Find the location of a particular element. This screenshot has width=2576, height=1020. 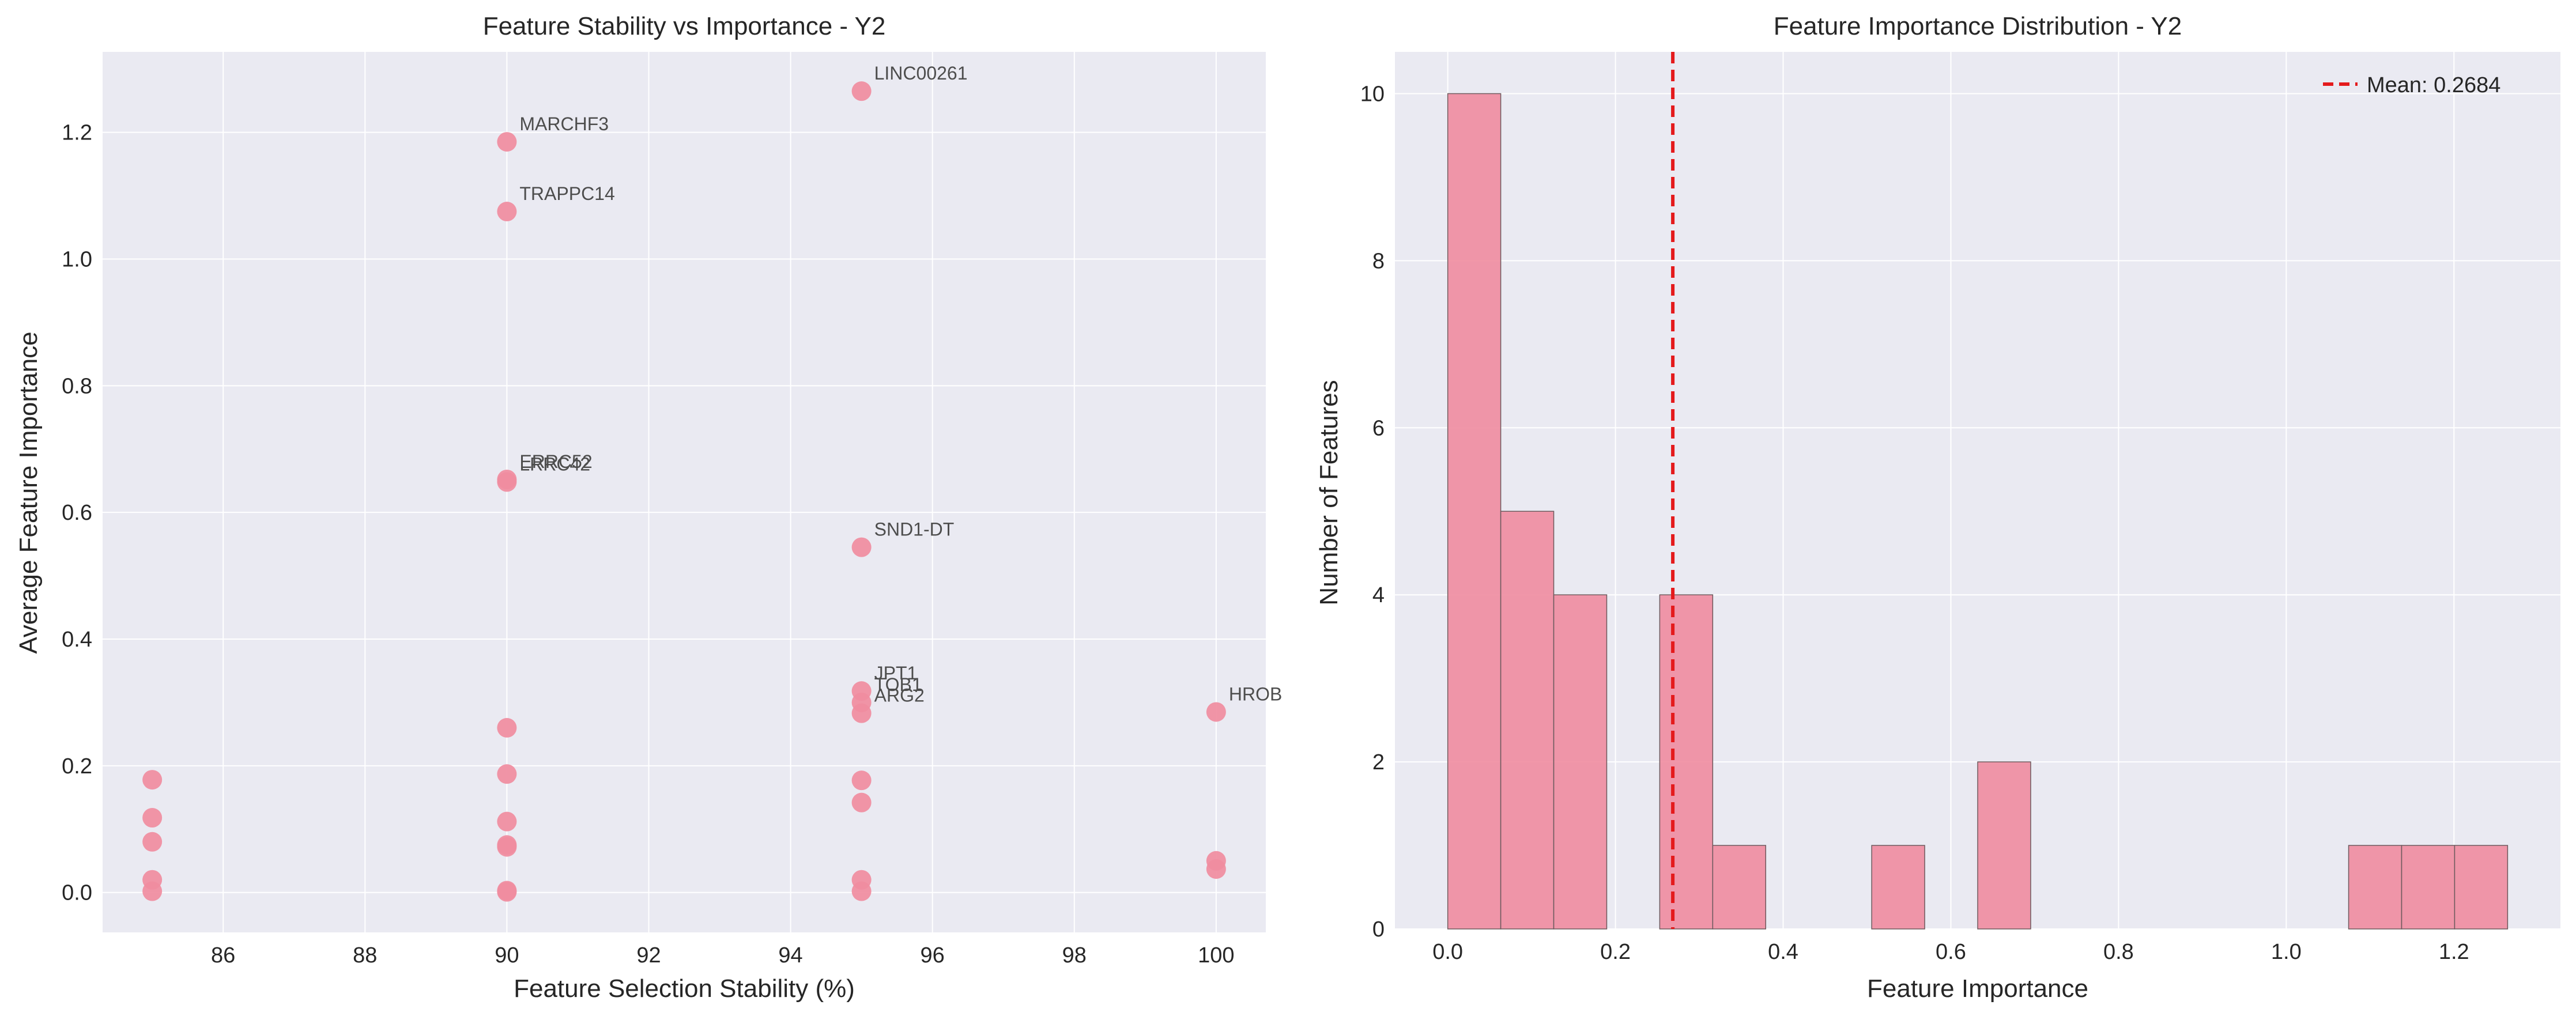

point-annotation: LRRC42 is located at coordinates (554, 464).